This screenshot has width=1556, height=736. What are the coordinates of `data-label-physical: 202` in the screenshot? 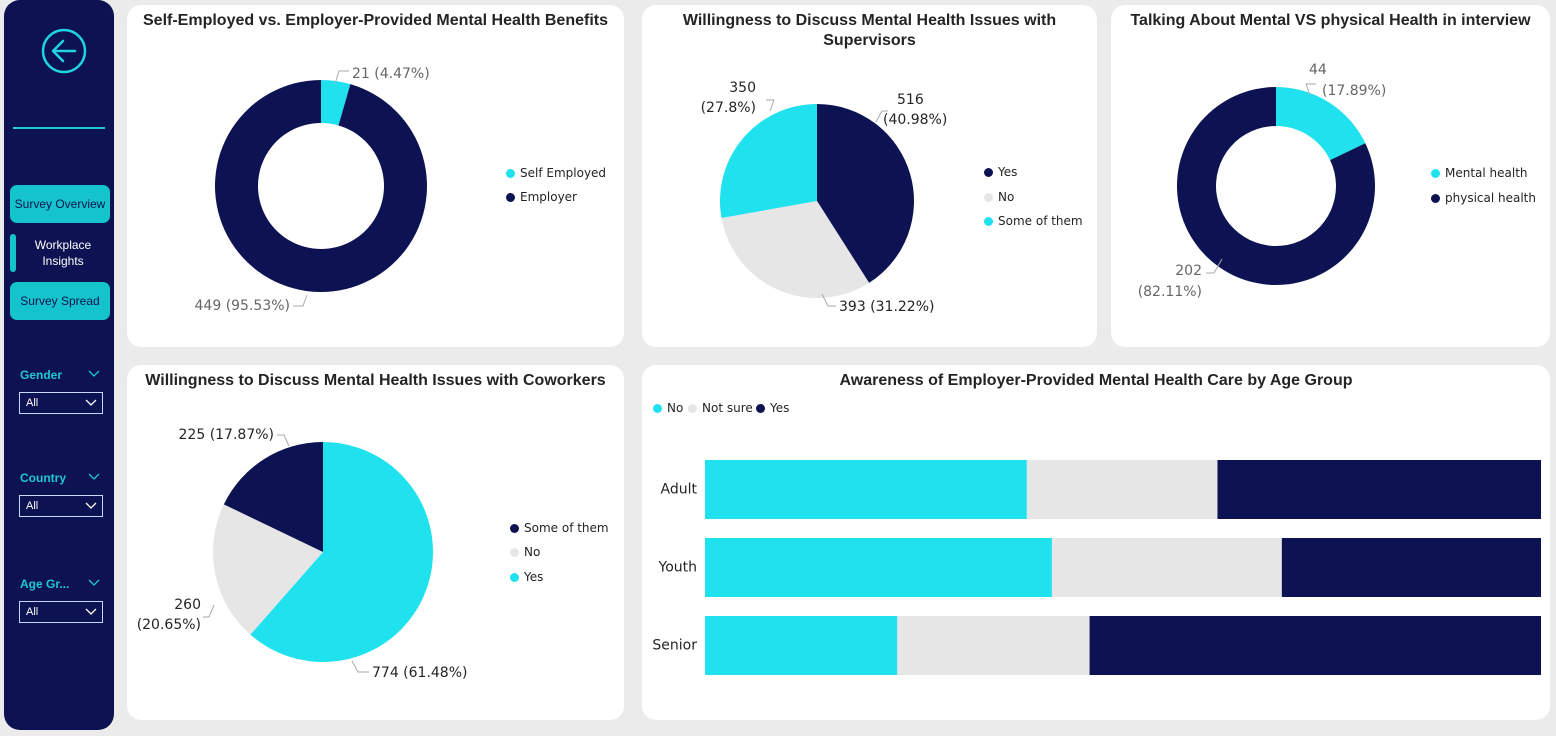 It's located at (1188, 271).